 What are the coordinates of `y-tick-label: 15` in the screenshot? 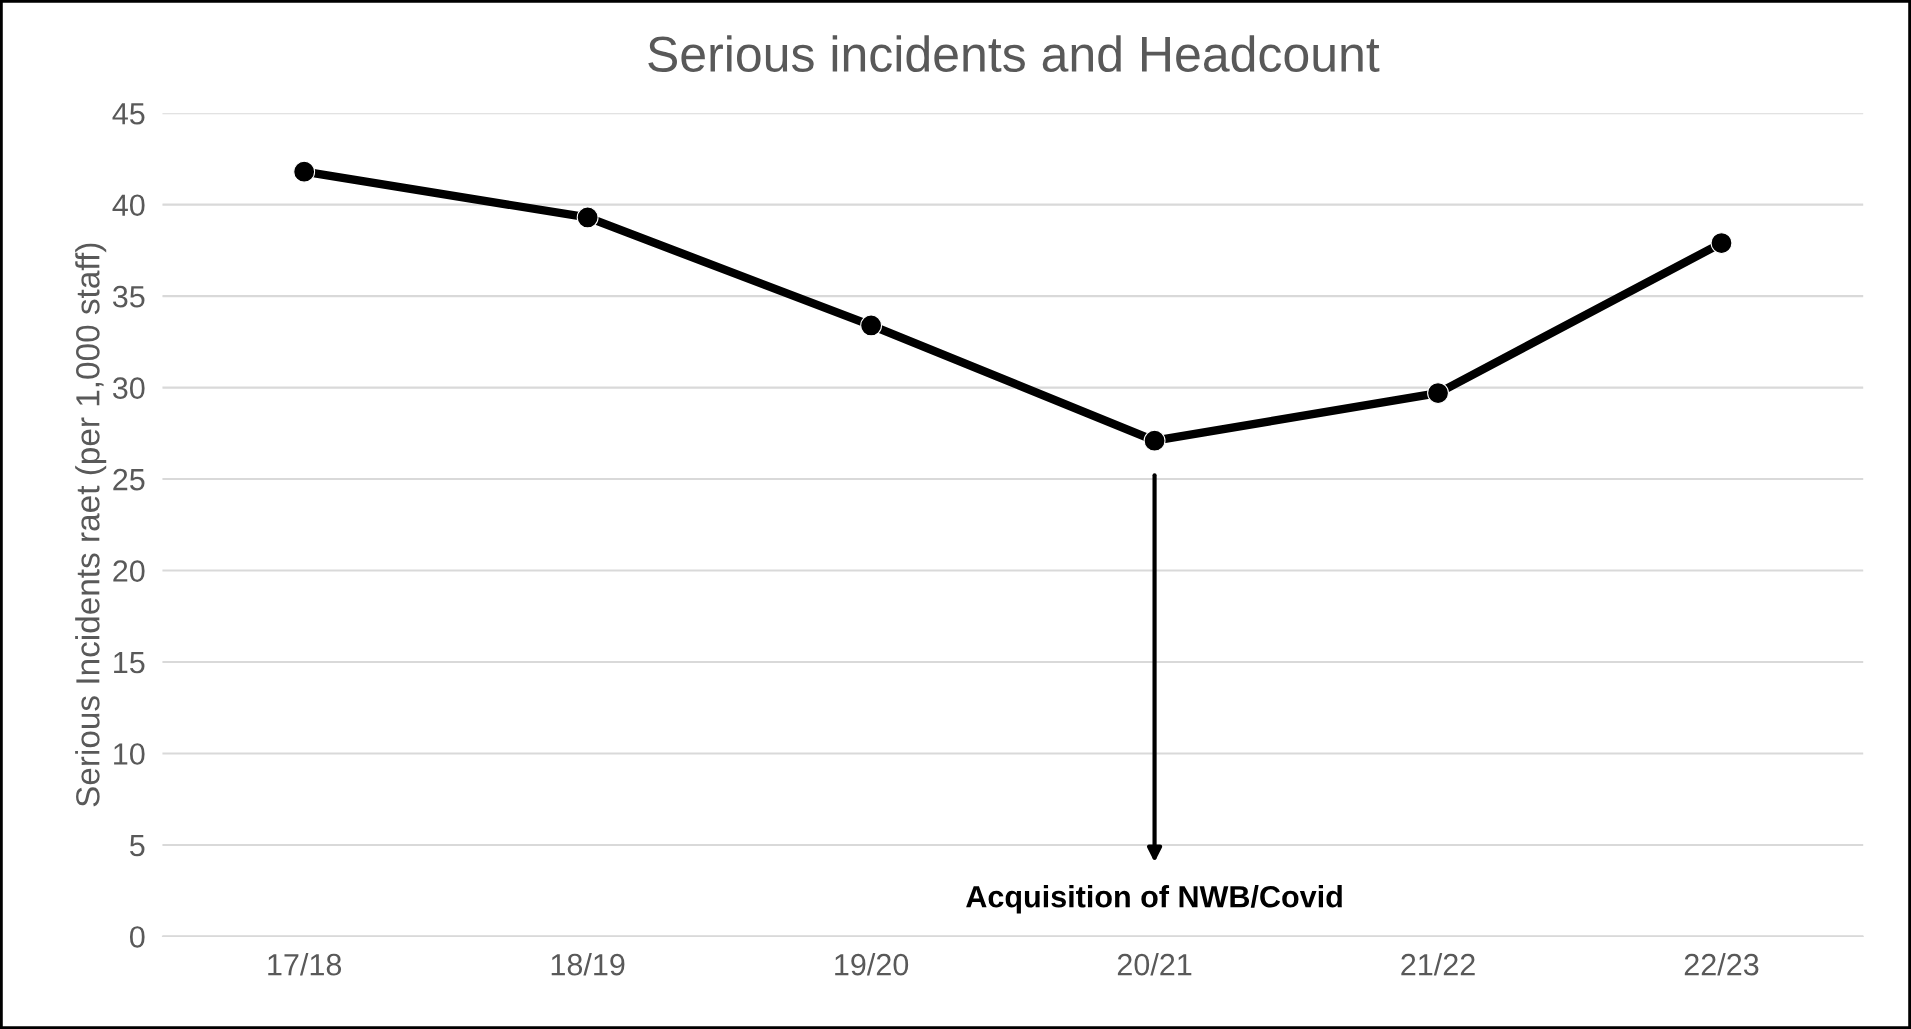 It's located at (129, 663).